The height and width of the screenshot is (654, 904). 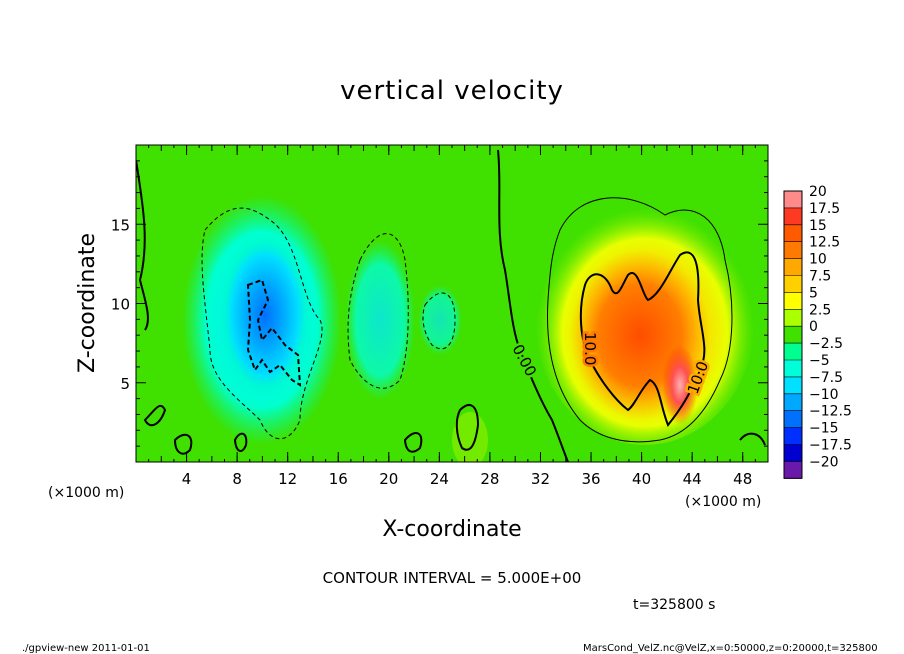 What do you see at coordinates (641, 479) in the screenshot?
I see `x-tick-label: 40` at bounding box center [641, 479].